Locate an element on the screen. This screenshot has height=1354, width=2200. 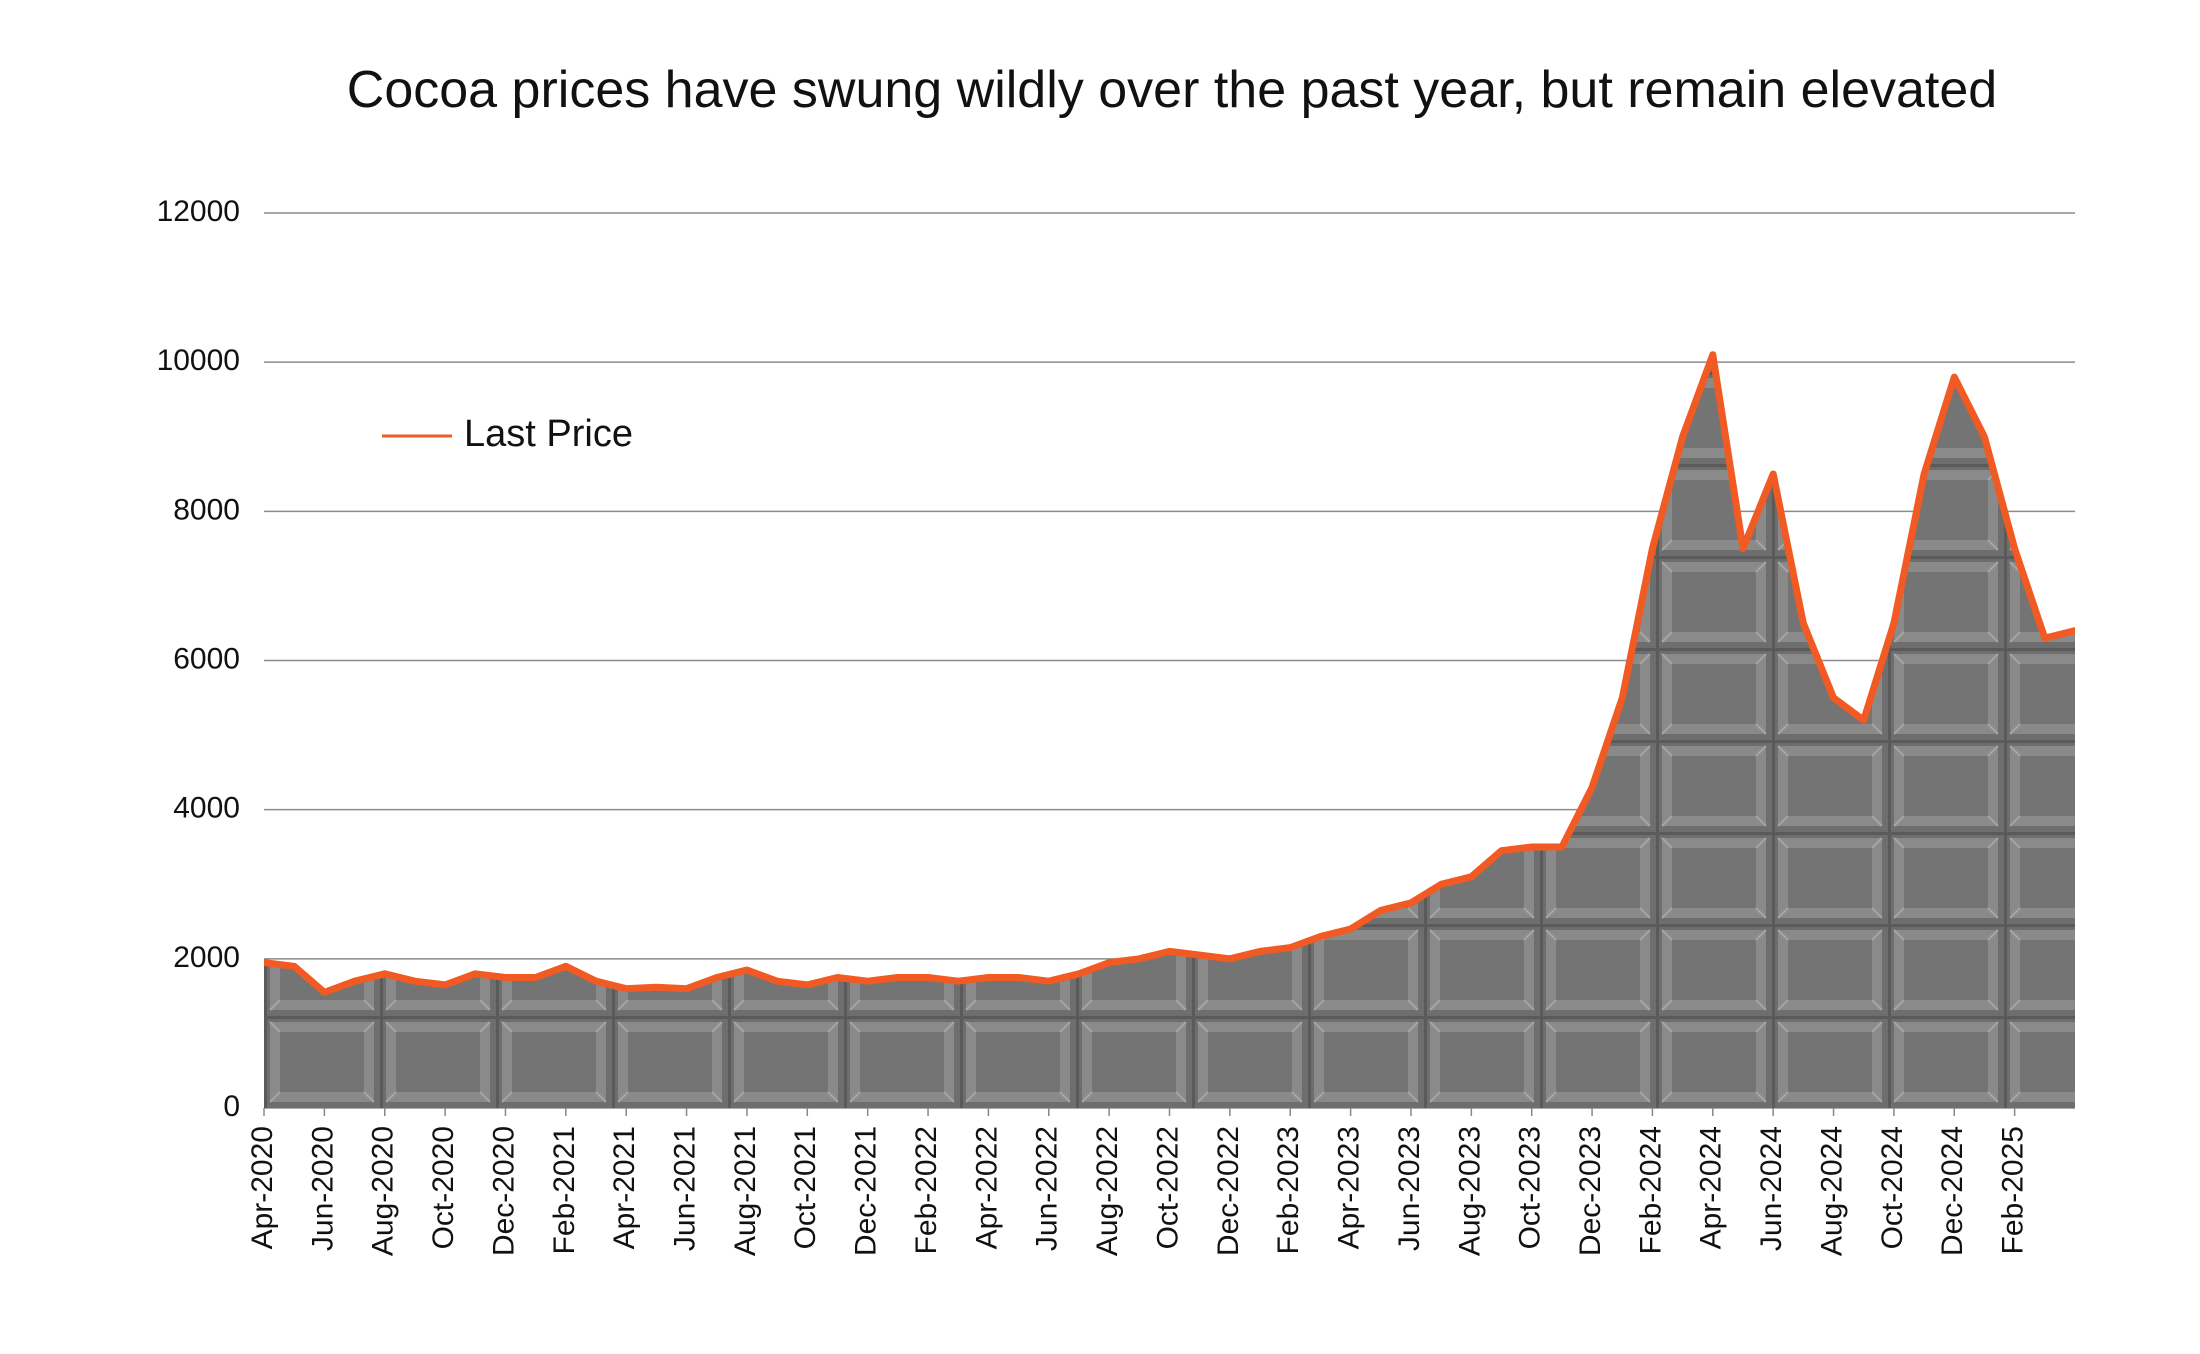
x-tick-label: Dec-2022 is located at coordinates (1228, 1191).